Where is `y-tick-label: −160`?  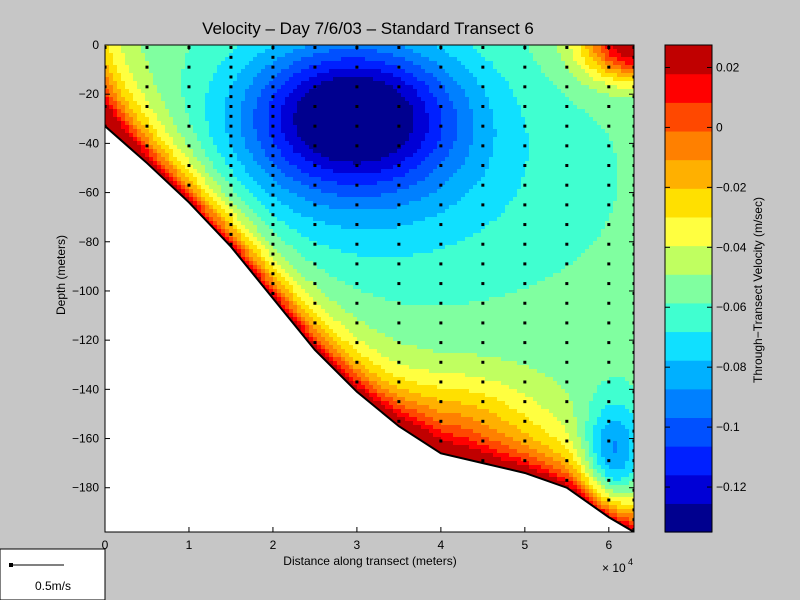 y-tick-label: −160 is located at coordinates (85, 439).